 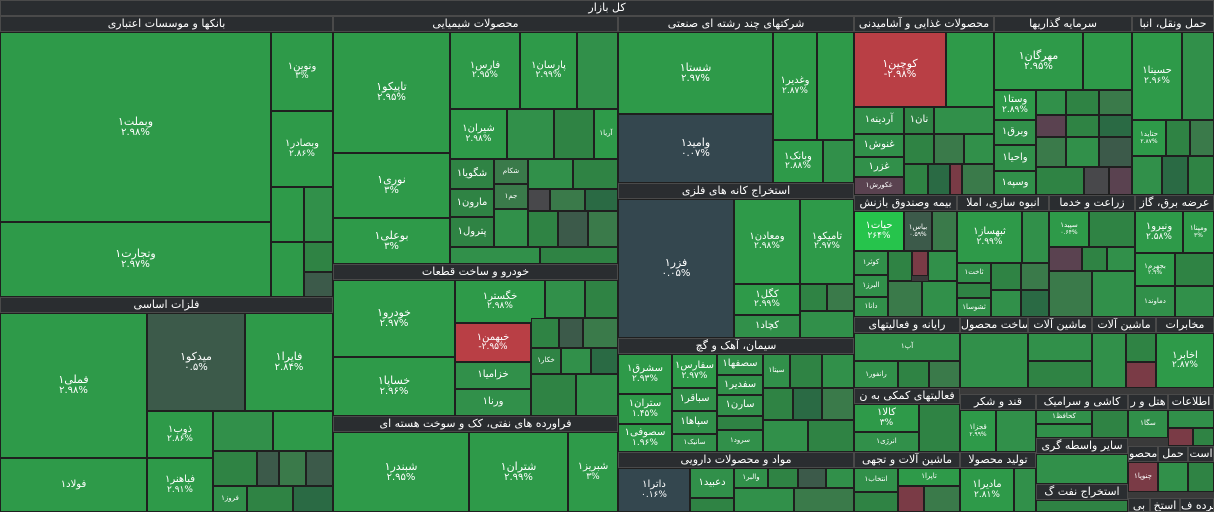 What do you see at coordinates (1015, 132) in the screenshot?
I see `tile-vbargh: وبرق۱` at bounding box center [1015, 132].